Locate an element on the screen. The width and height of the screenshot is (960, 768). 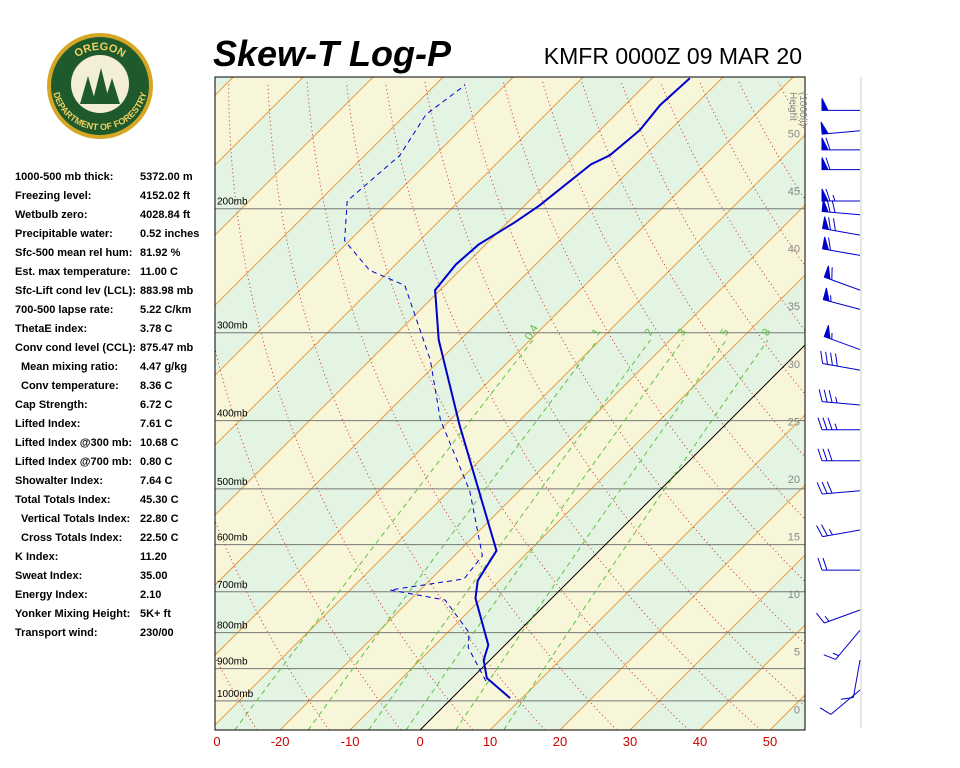
index-value: 22.50 C is located at coordinates (159, 538).